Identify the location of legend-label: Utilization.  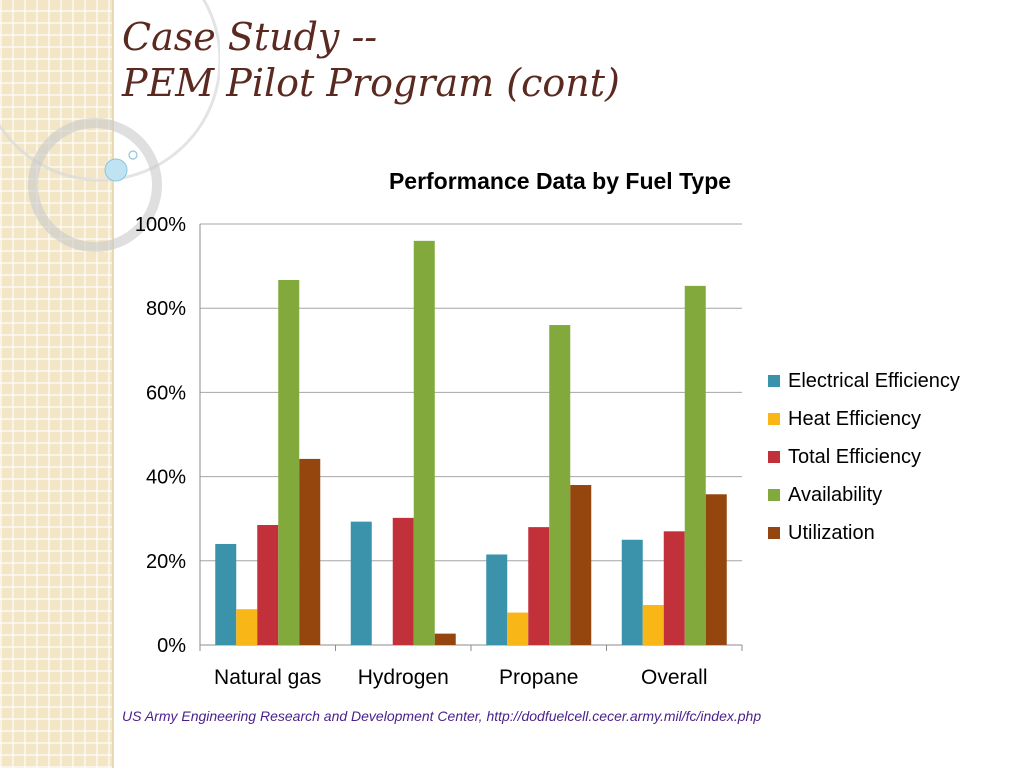
(831, 532).